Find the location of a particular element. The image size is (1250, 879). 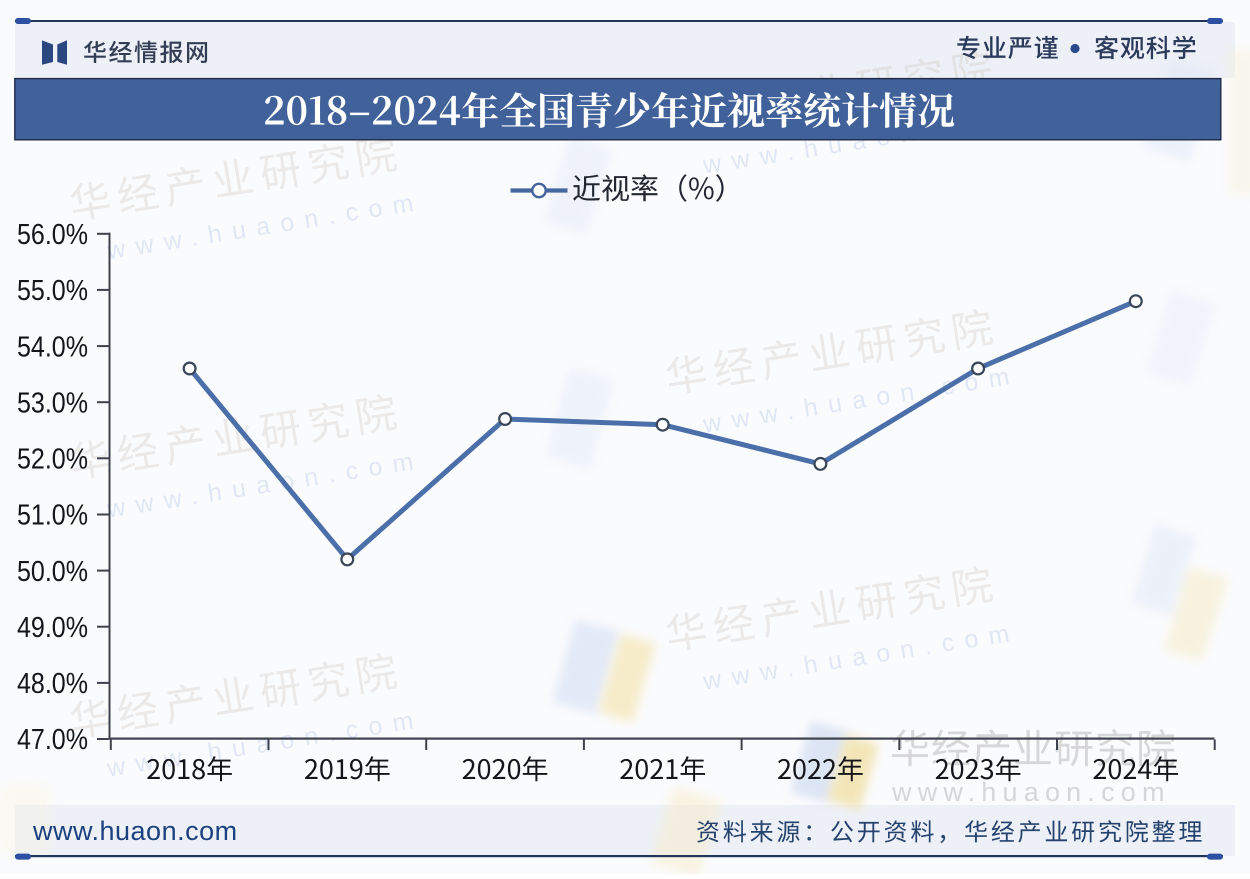

svg-text: 51.0% is located at coordinates (52, 516).